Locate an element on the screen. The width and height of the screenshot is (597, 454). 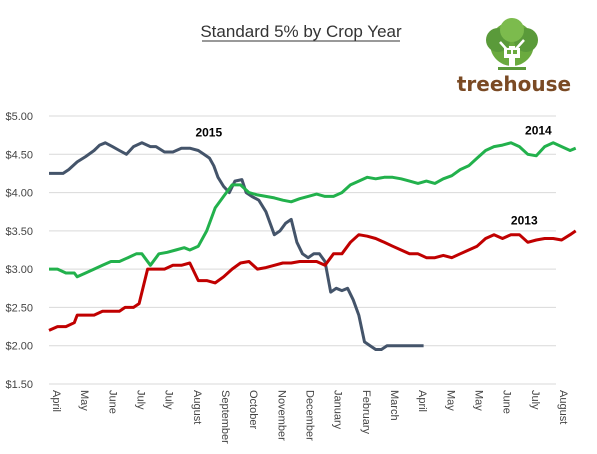
y-tick-label: $4.00 is located at coordinates (19, 194).